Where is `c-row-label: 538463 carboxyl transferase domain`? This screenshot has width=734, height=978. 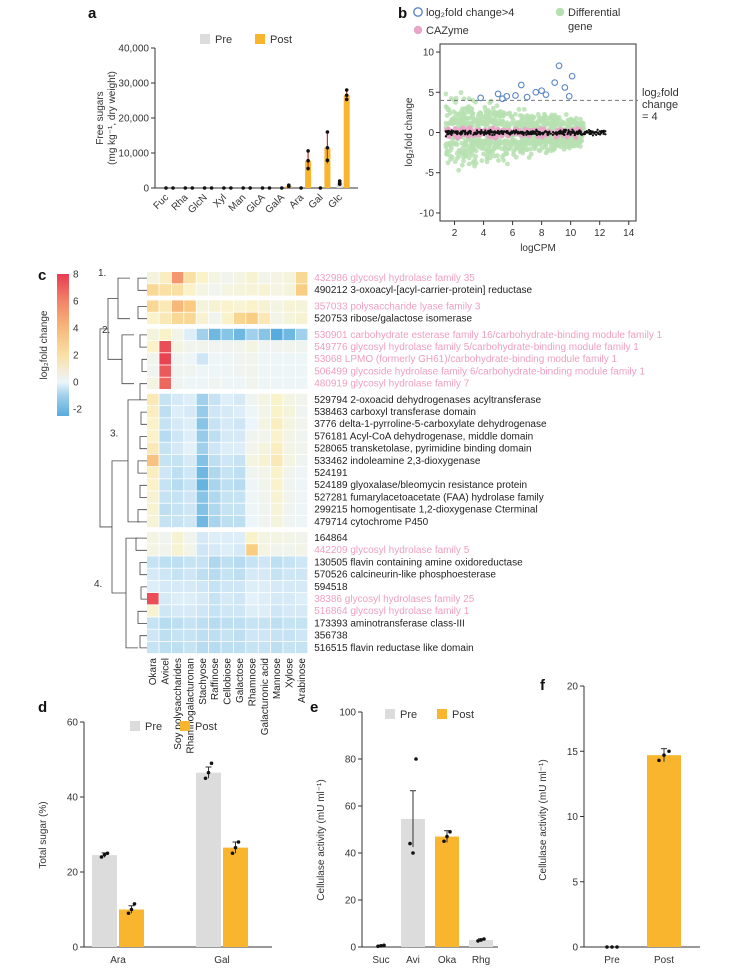
c-row-label: 538463 carboxyl transferase domain is located at coordinates (395, 412).